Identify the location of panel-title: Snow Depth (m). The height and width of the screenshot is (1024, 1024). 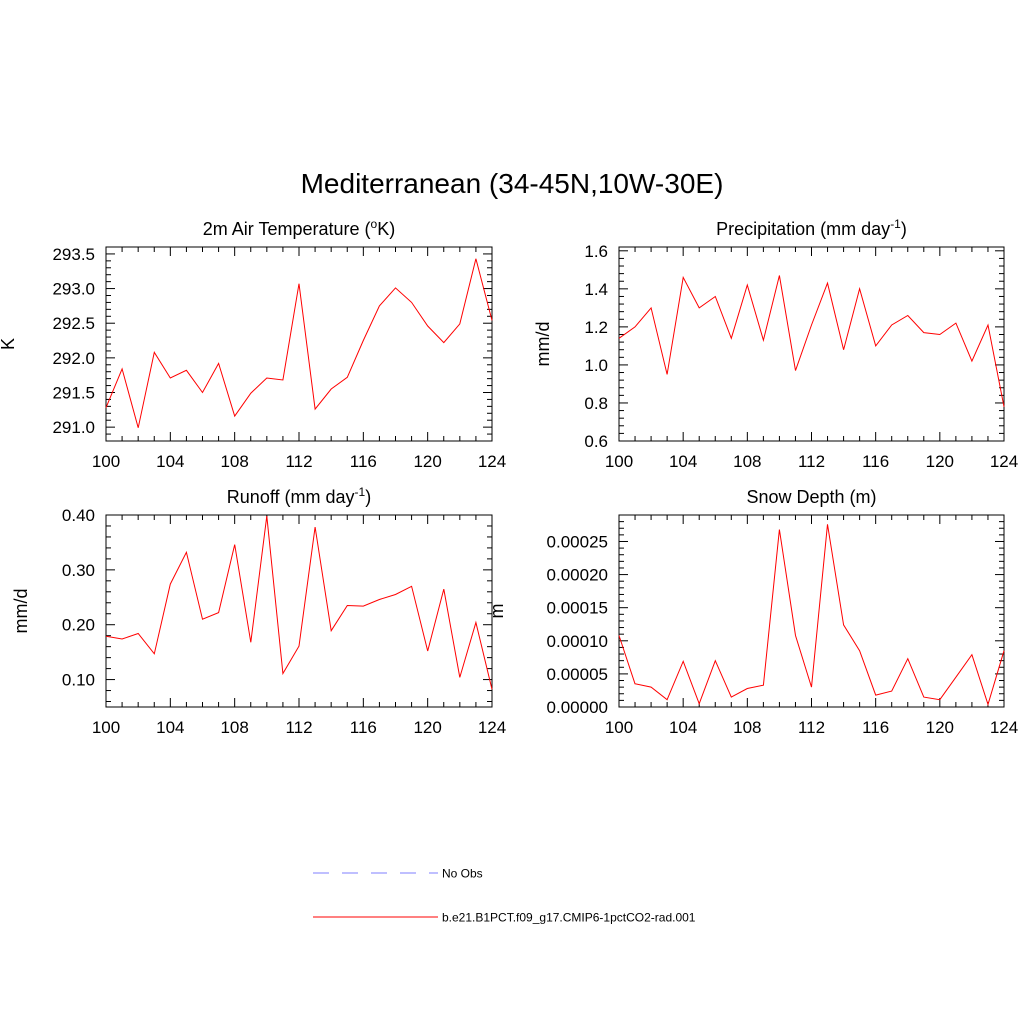
(811, 497).